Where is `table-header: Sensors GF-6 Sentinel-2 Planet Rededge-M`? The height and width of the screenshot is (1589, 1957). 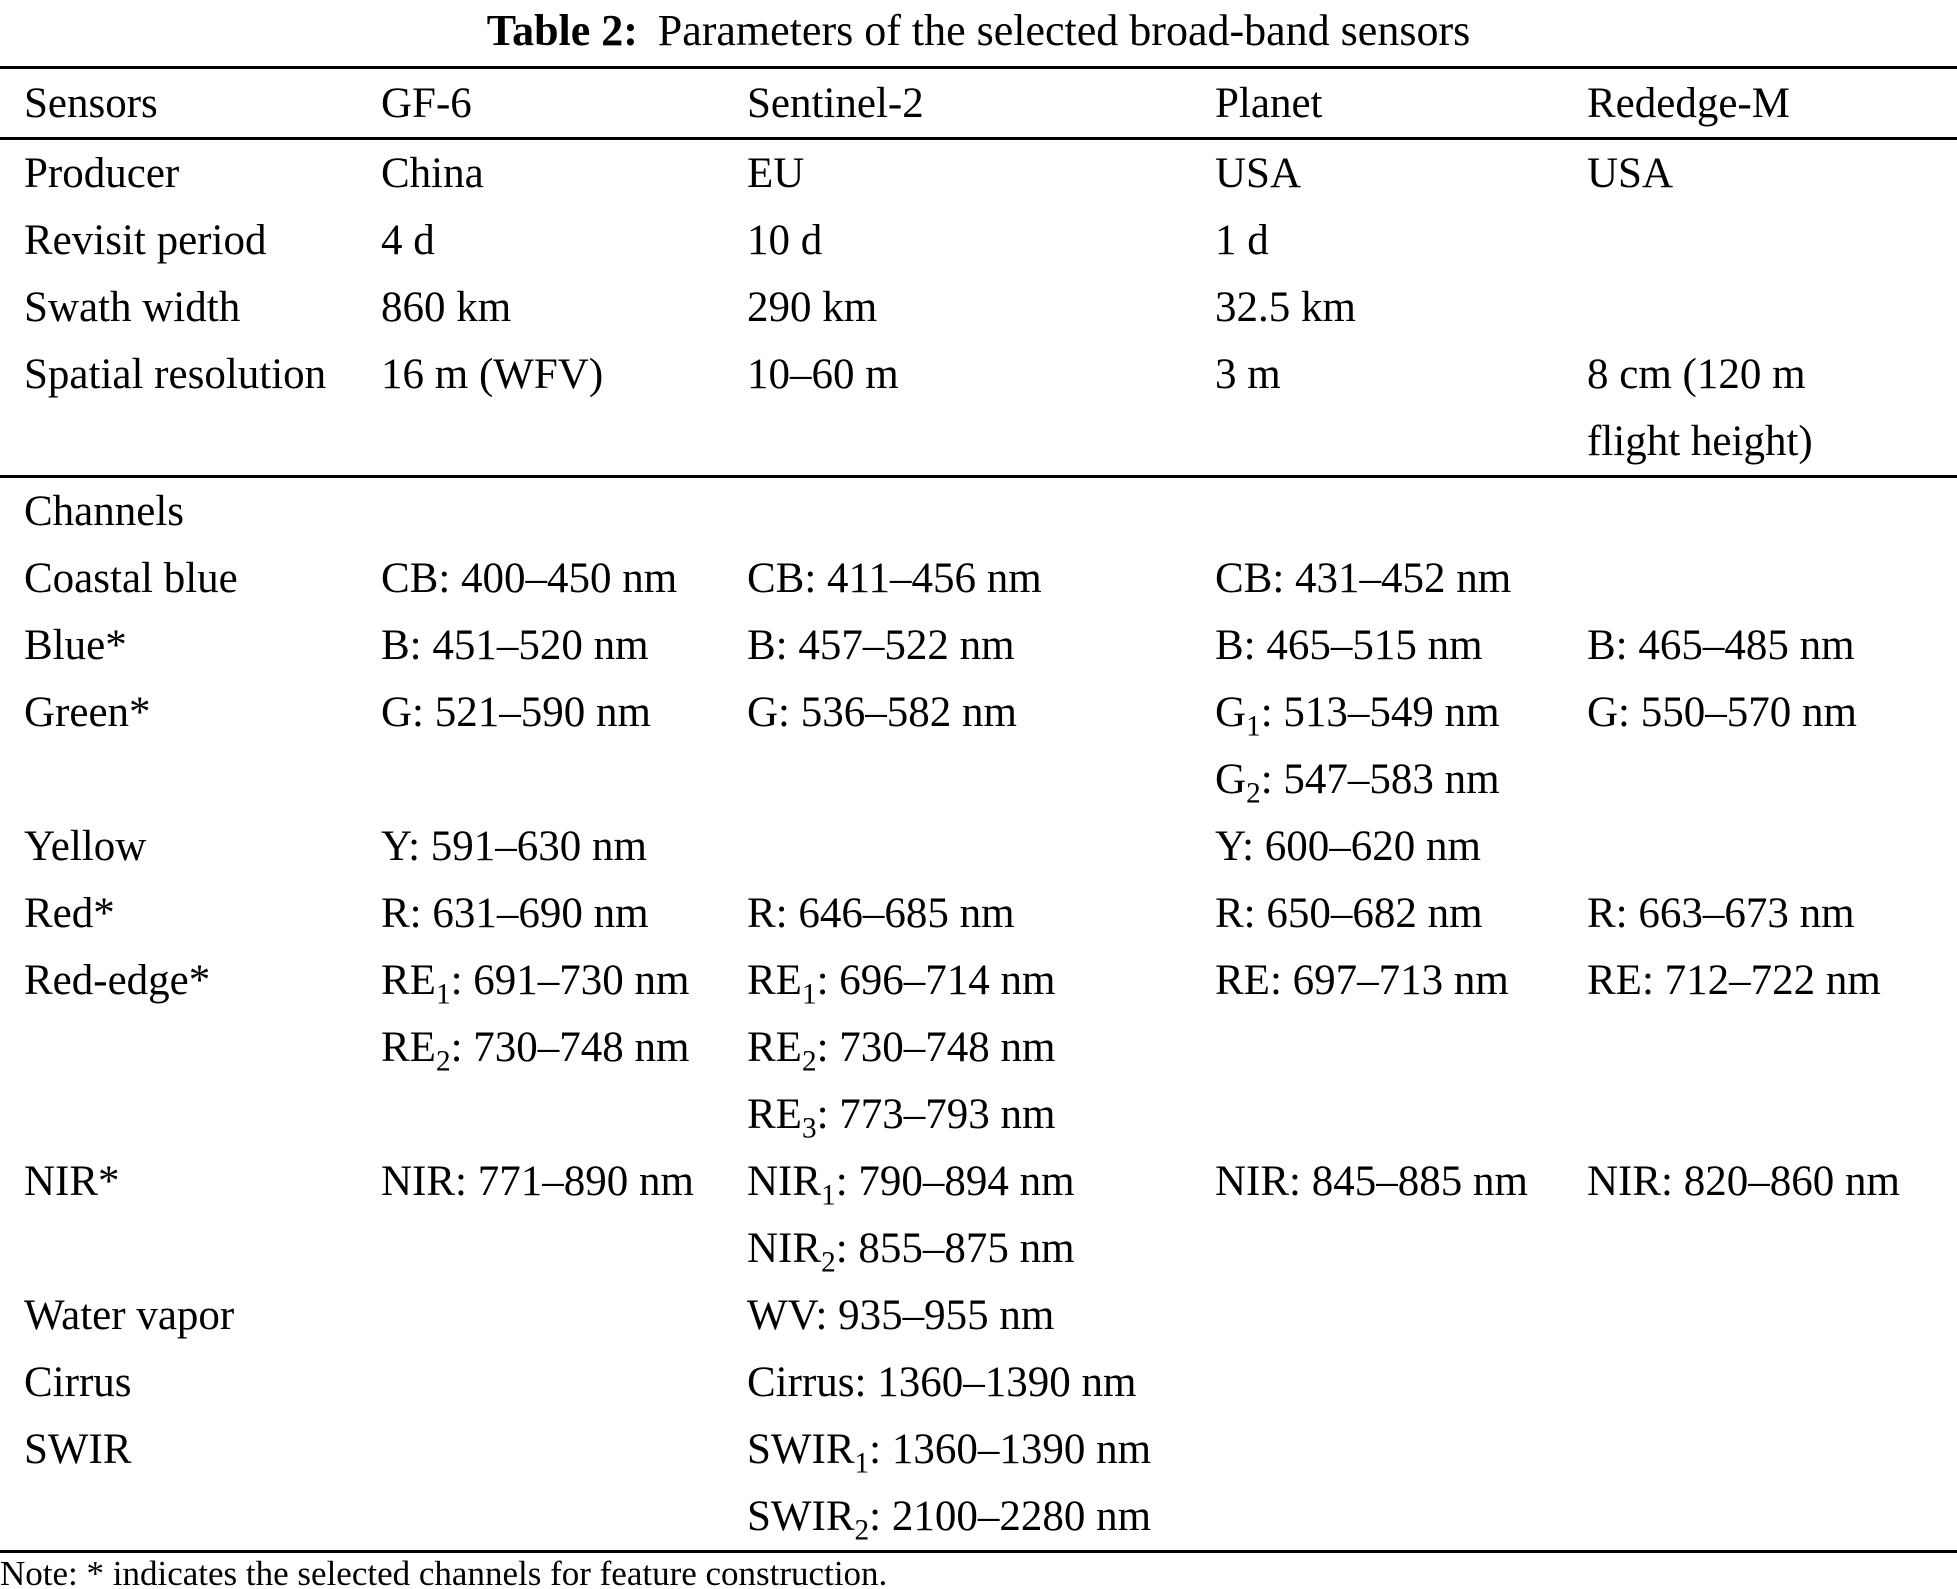
table-header: Sensors GF-6 Sentinel-2 Planet Rededge-M is located at coordinates (978, 103).